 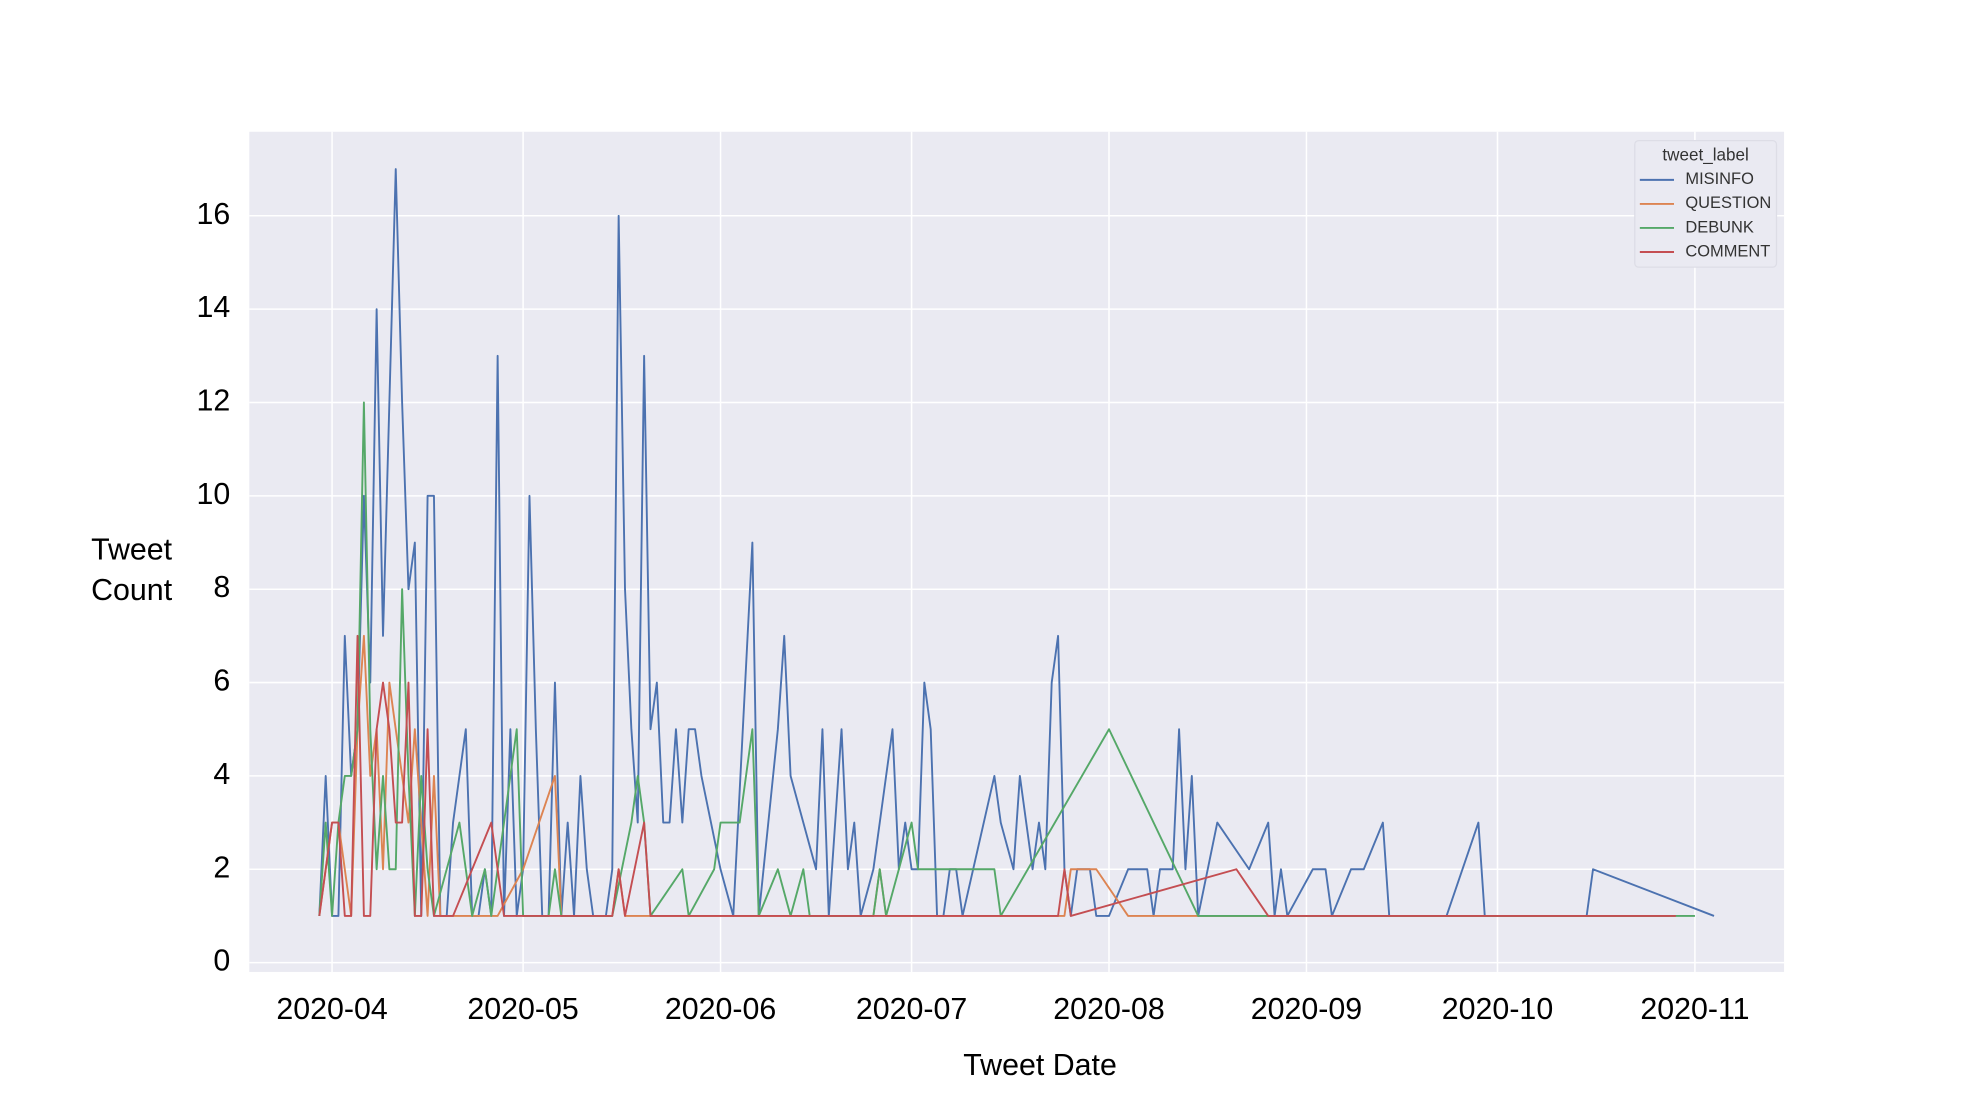 I want to click on legend-box, so click(x=1706, y=204).